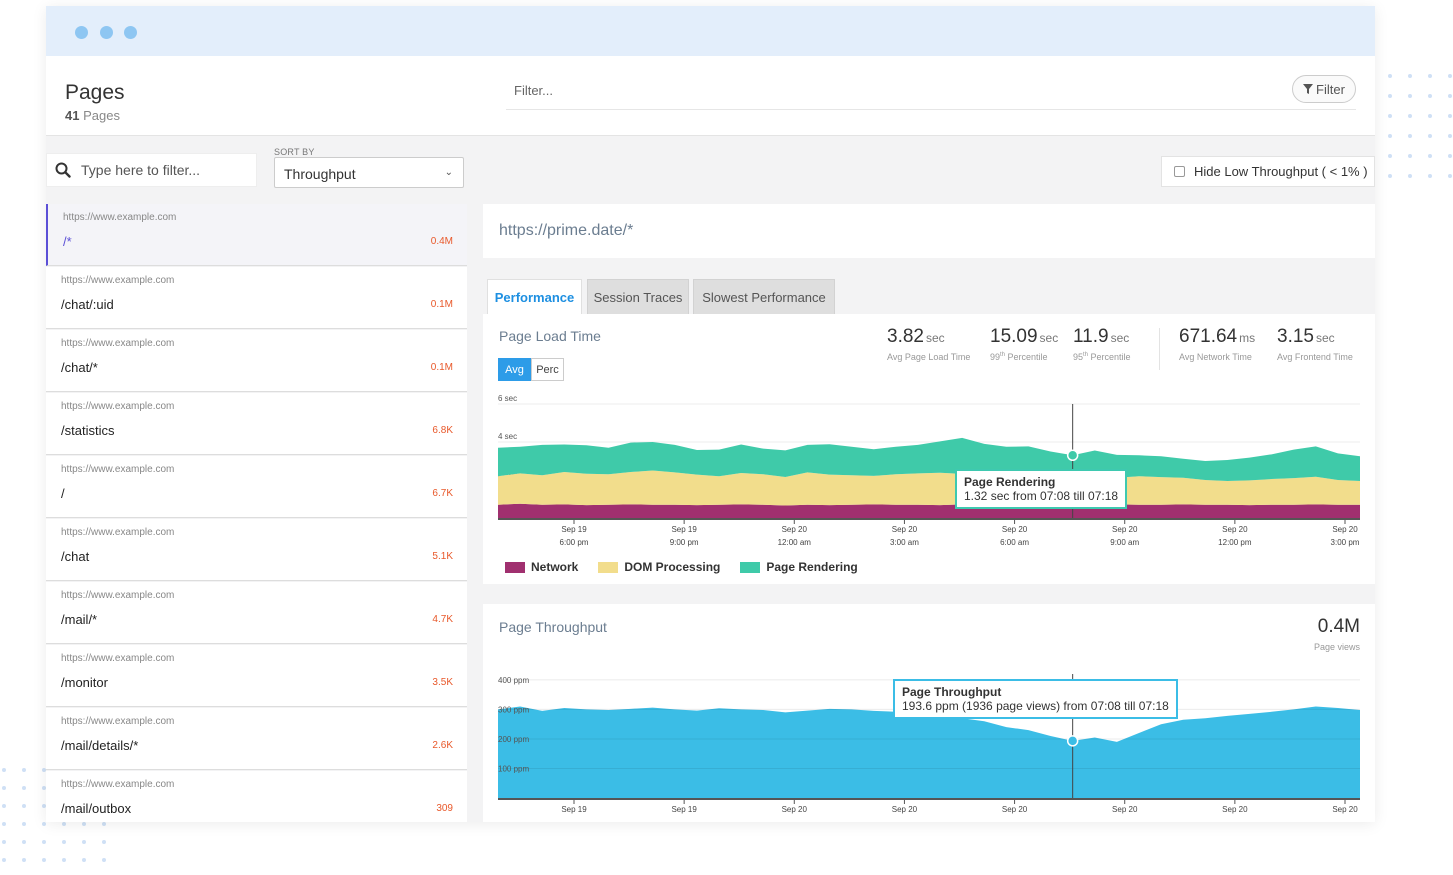 This screenshot has width=1453, height=875. Describe the element at coordinates (513, 709) in the screenshot. I see `y-tick-label: 300 ppm` at that location.